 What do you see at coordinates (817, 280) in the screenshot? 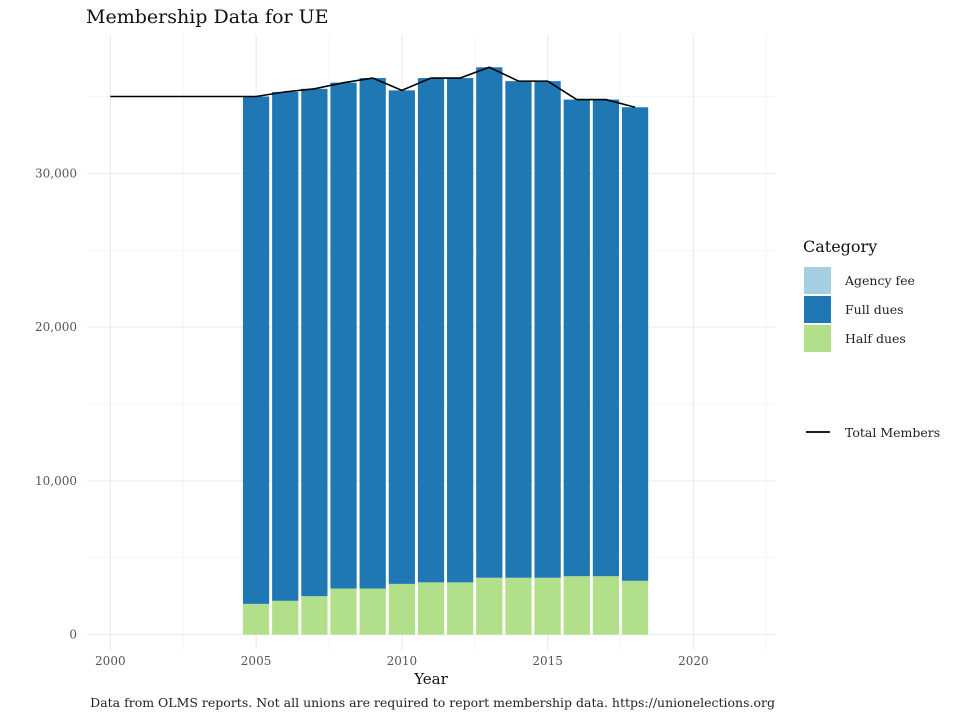
I see `legend-swatch-agency-fee` at bounding box center [817, 280].